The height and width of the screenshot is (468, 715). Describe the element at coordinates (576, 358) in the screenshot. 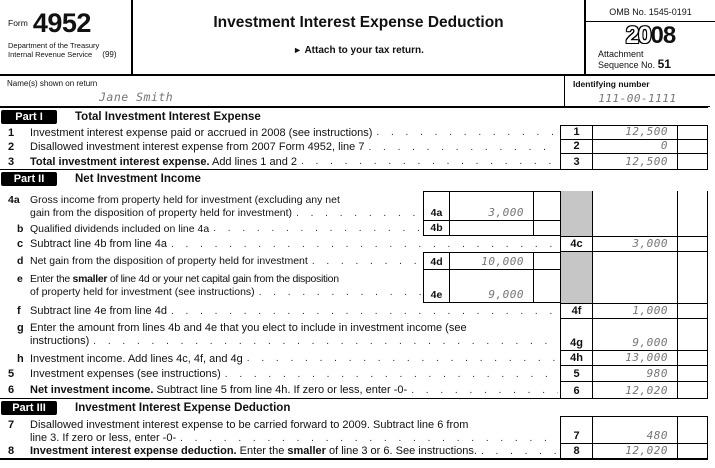

I see `line-4h-box: 4h` at that location.